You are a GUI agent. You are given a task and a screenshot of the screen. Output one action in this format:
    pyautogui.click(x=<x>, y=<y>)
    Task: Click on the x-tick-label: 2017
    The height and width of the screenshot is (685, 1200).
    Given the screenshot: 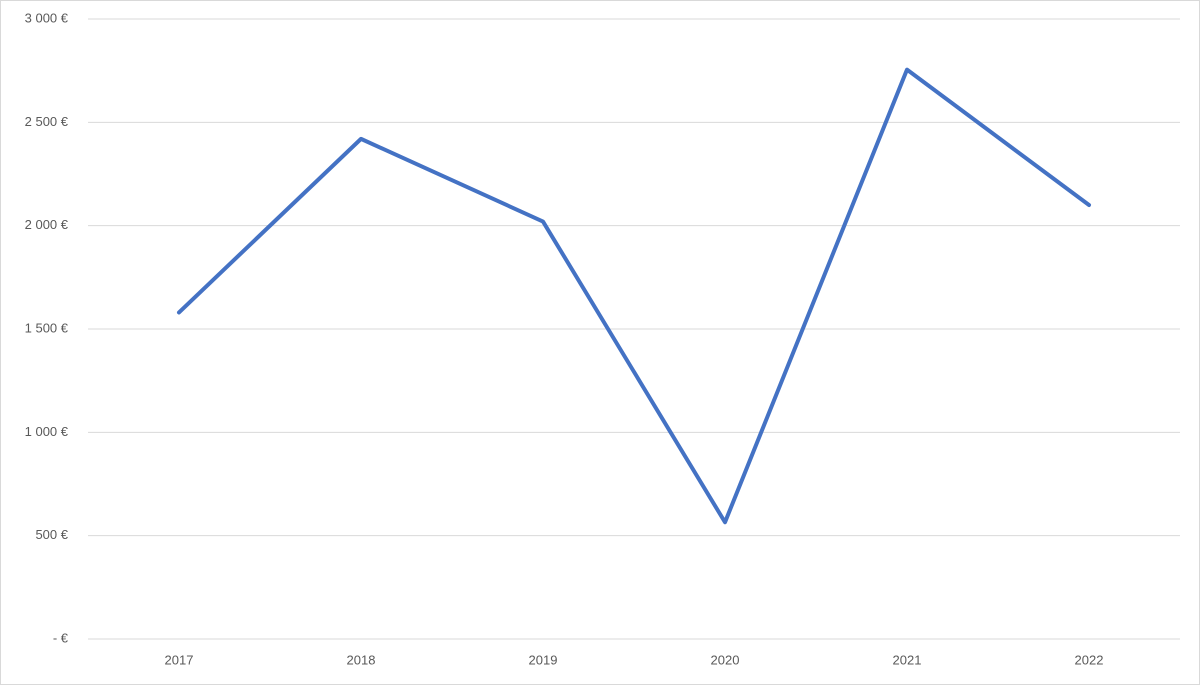 What is the action you would take?
    pyautogui.click(x=179, y=659)
    